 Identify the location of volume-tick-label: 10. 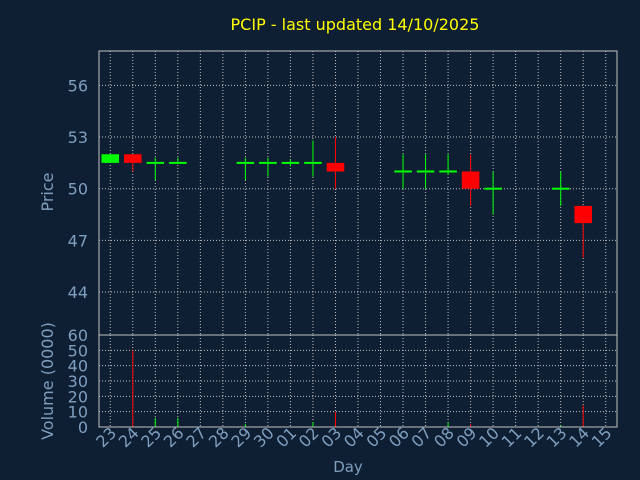
(78, 412).